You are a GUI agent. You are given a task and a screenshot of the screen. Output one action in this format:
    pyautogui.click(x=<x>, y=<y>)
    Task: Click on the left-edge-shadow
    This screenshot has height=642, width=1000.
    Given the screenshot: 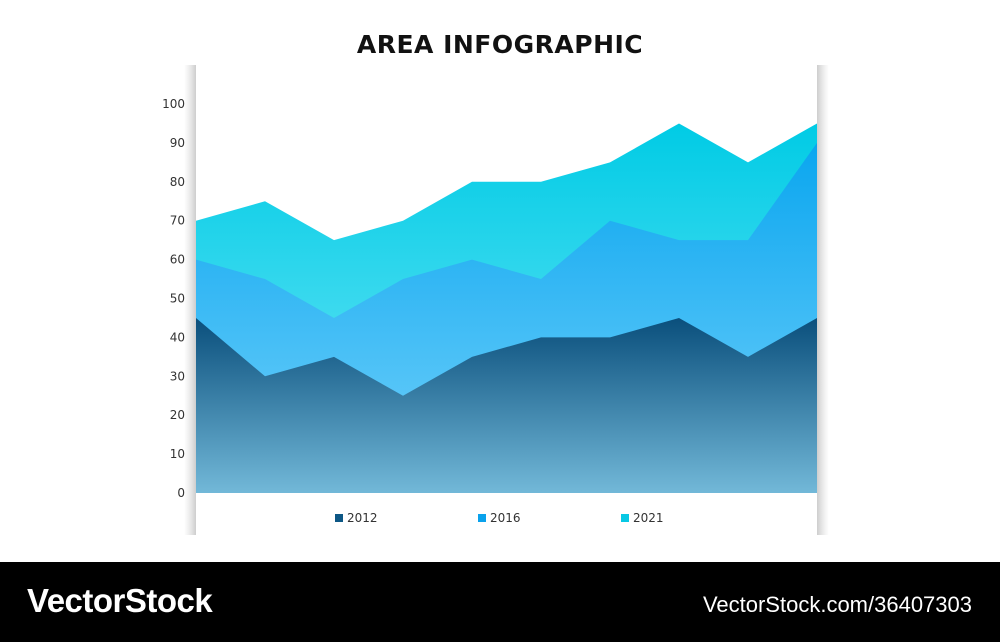 What is the action you would take?
    pyautogui.click(x=190, y=300)
    